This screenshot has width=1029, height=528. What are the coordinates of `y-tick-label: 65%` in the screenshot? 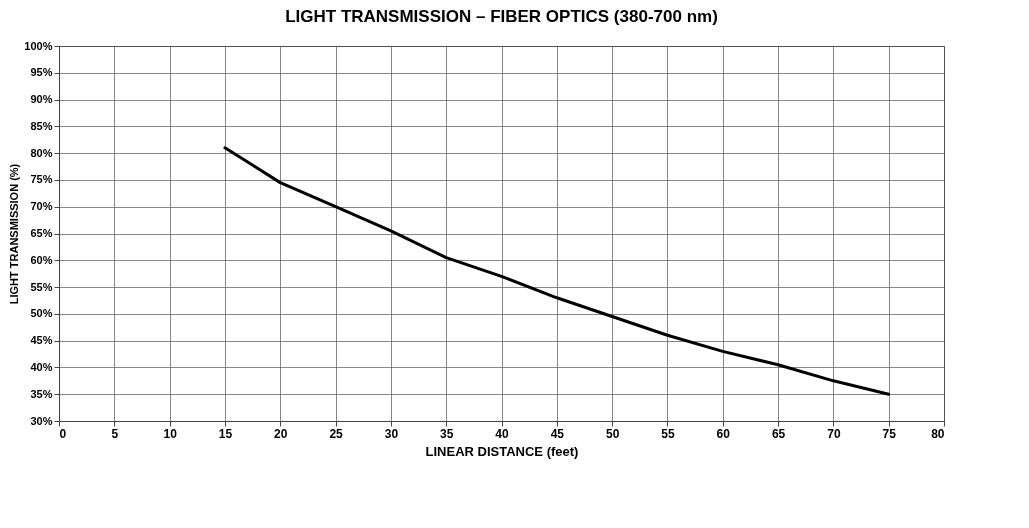 It's located at (41, 233).